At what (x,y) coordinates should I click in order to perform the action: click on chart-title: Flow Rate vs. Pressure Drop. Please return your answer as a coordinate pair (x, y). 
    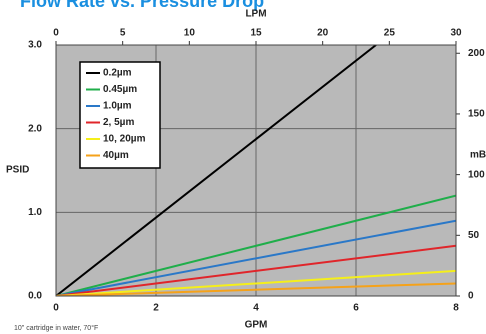
    Looking at the image, I should click on (142, 5).